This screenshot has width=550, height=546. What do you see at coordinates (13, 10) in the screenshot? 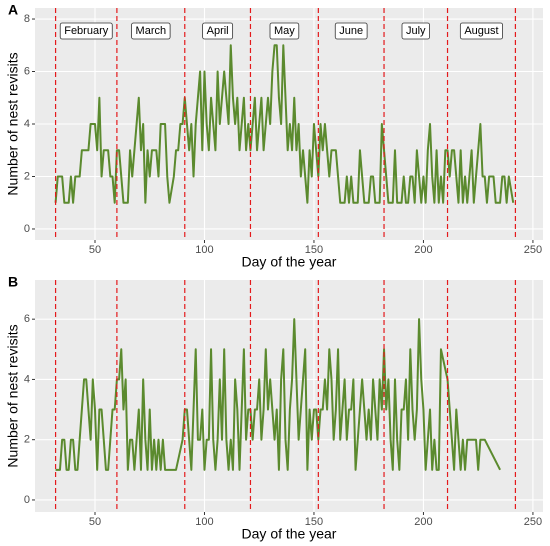
I see `panel-label: A` at bounding box center [13, 10].